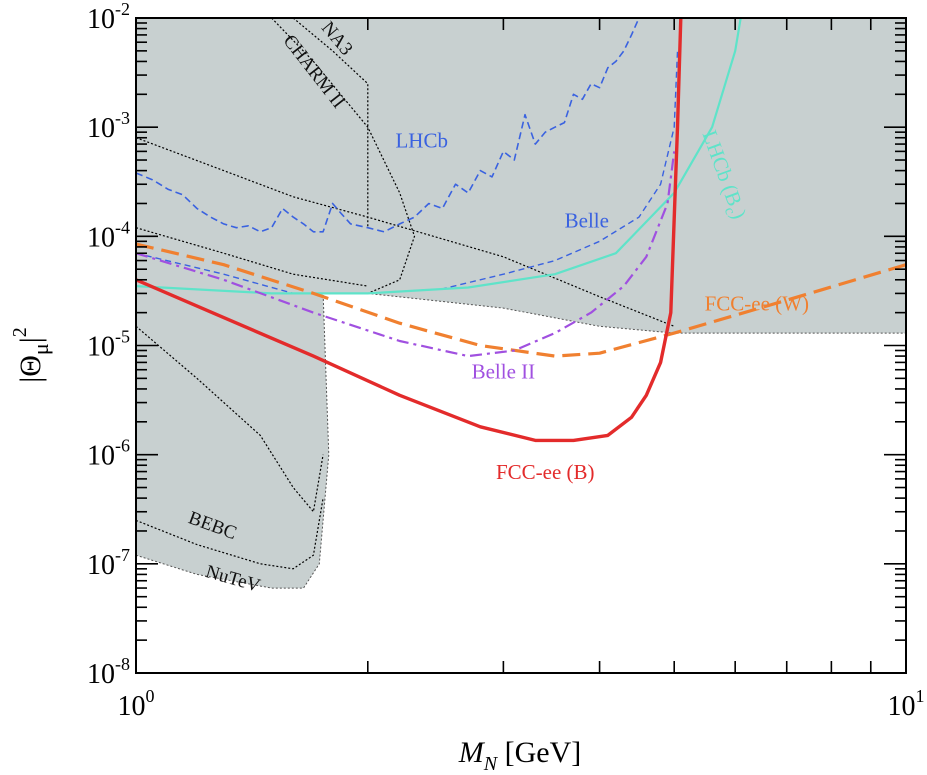 The image size is (927, 775). I want to click on y-tick-label: 10⁻⁵, so click(108, 345).